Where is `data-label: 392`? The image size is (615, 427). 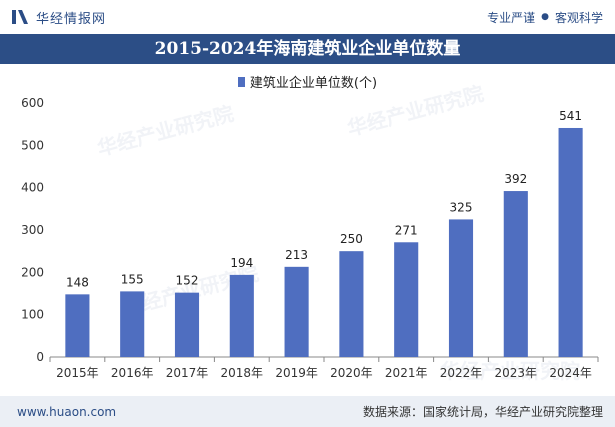 data-label: 392 is located at coordinates (515, 179).